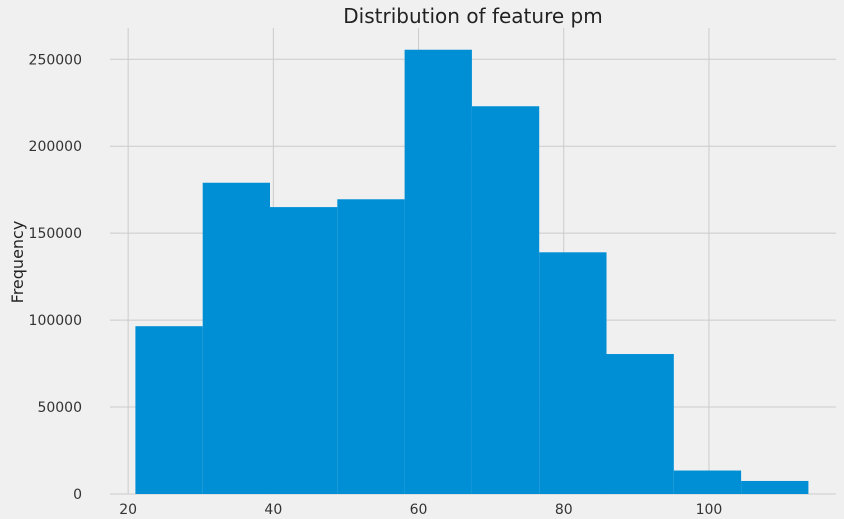 Image resolution: width=844 pixels, height=519 pixels. Describe the element at coordinates (419, 510) in the screenshot. I see `x-tick-label: 60` at that location.